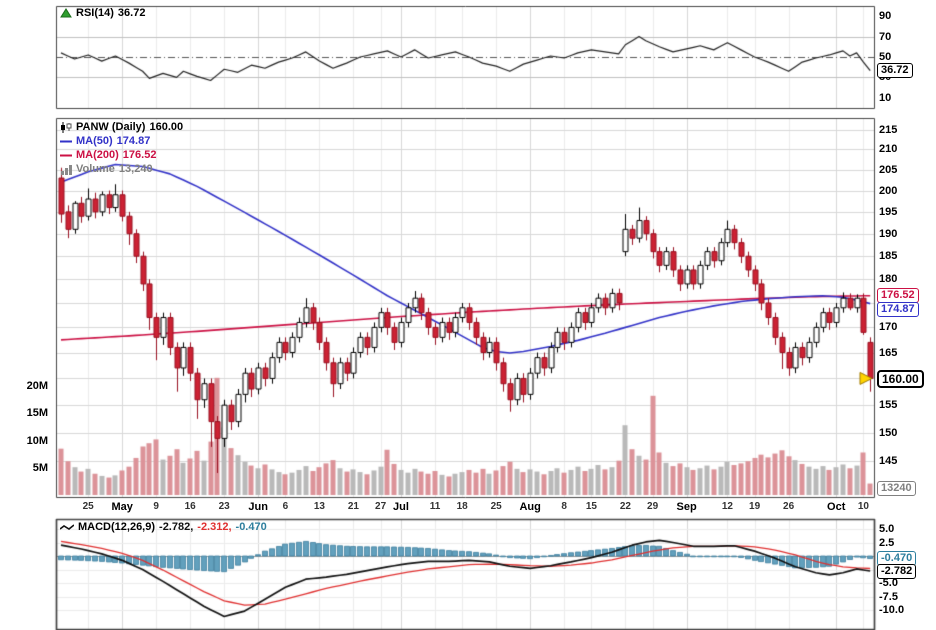  I want to click on x-axis-tick: Aug, so click(530, 507).